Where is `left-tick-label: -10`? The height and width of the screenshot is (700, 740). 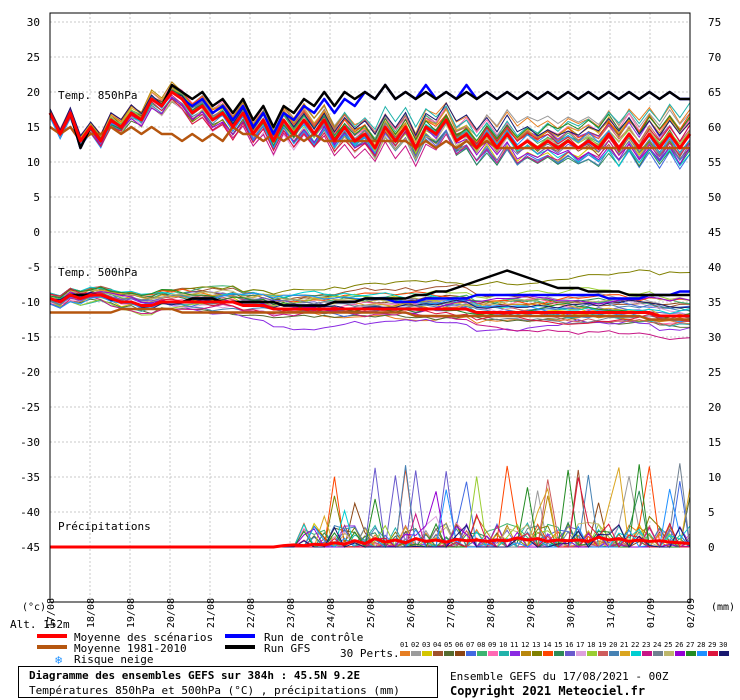
left-tick-label: -10 is located at coordinates (30, 302).